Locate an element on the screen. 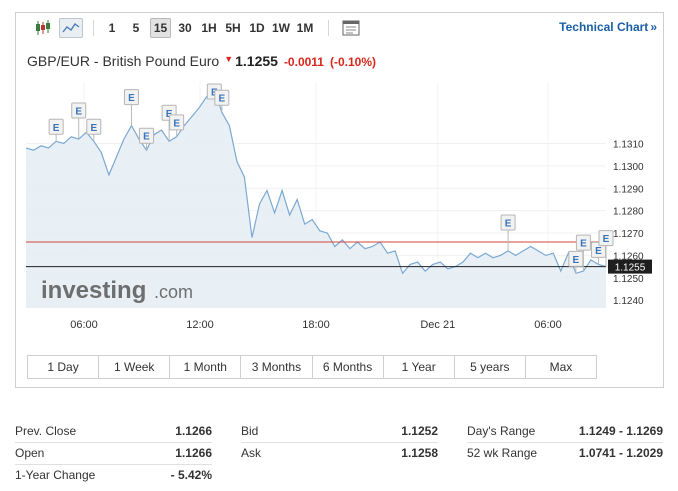 This screenshot has width=678, height=491. pair-title: GBP/EUR - British Pound Euro is located at coordinates (123, 61).